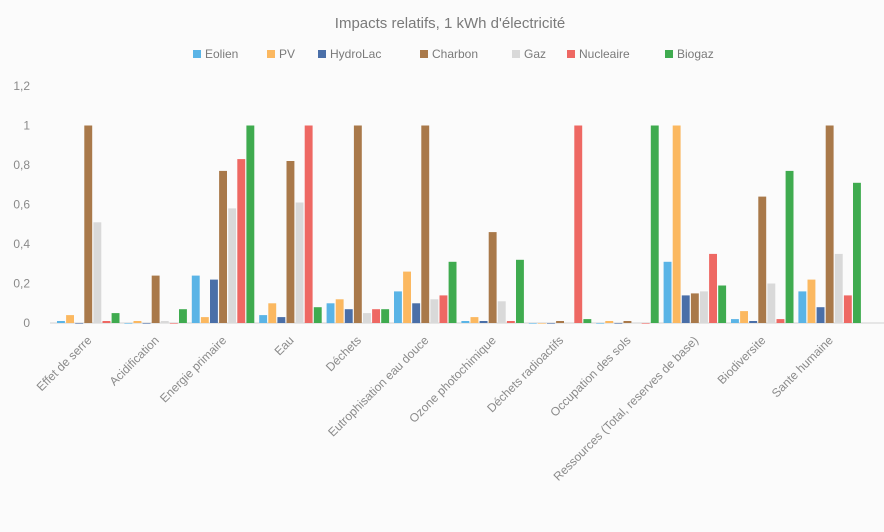 The image size is (884, 532). Describe the element at coordinates (627, 224) in the screenshot. I see `category-group-occupation-des-sols` at that location.